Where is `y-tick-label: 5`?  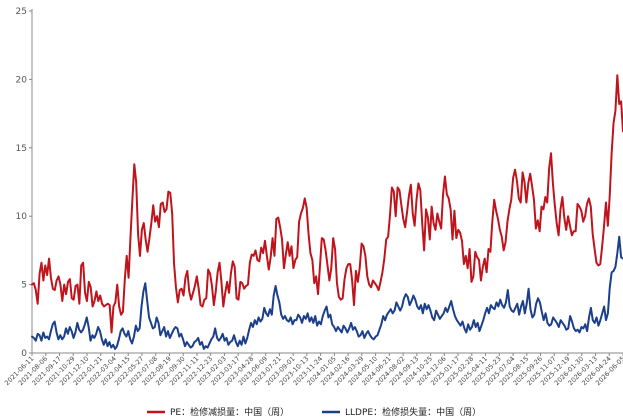 y-tick-label: 5 is located at coordinates (24, 286).